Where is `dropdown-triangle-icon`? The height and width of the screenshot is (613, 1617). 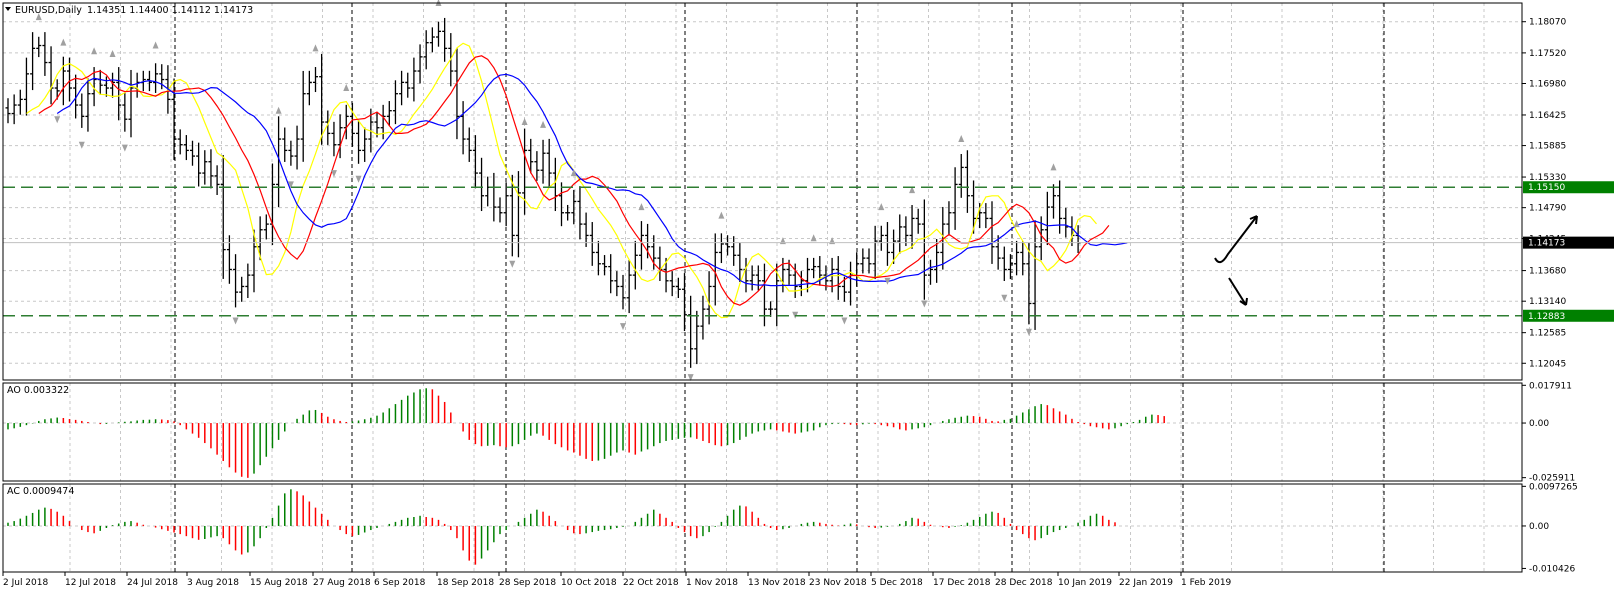
dropdown-triangle-icon is located at coordinates (8, 9).